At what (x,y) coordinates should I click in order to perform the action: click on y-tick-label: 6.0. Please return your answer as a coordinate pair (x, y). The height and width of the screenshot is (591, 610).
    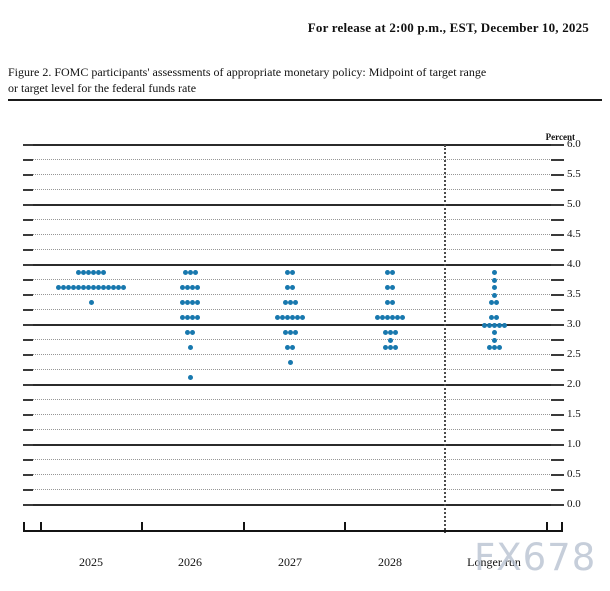
    Looking at the image, I should click on (574, 144).